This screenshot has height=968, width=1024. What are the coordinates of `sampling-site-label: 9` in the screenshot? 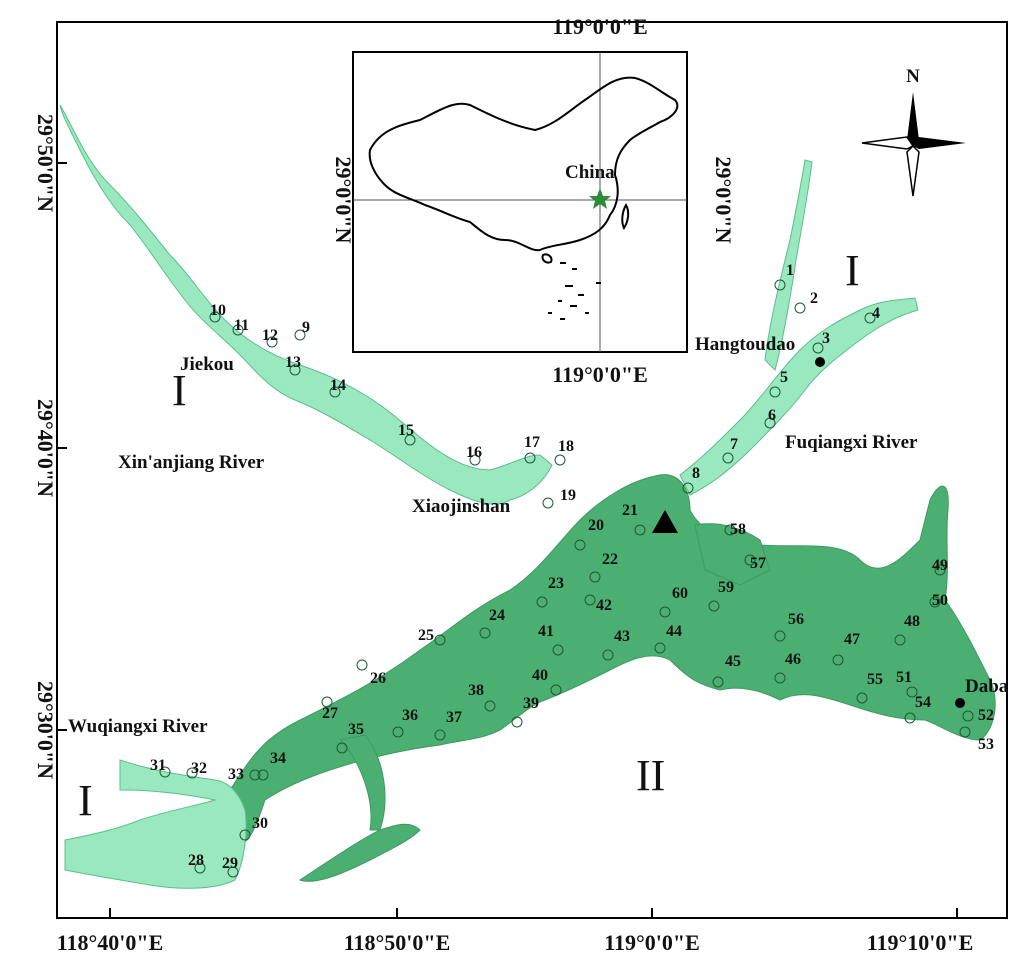 It's located at (306, 327).